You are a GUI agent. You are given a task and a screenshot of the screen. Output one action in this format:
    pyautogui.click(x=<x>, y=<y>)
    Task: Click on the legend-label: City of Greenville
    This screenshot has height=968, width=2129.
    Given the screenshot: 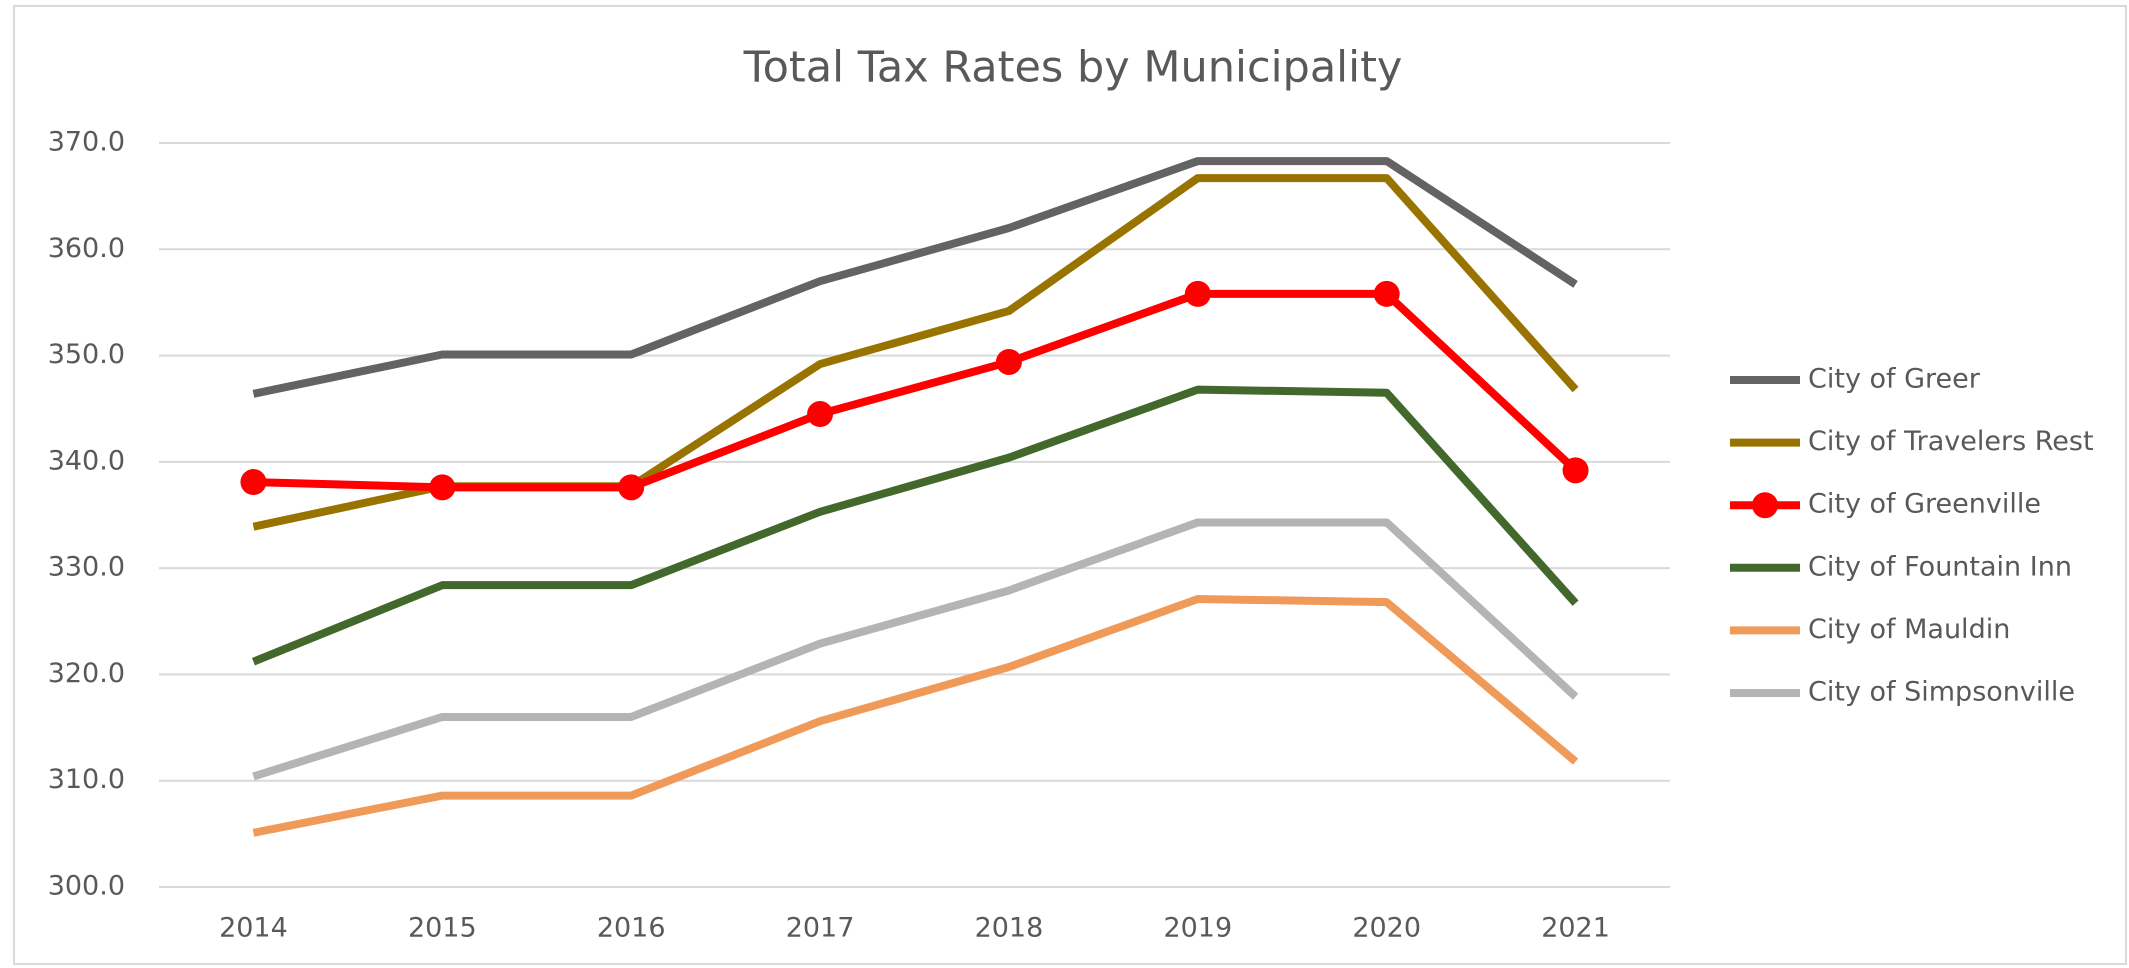 What is the action you would take?
    pyautogui.click(x=1924, y=504)
    